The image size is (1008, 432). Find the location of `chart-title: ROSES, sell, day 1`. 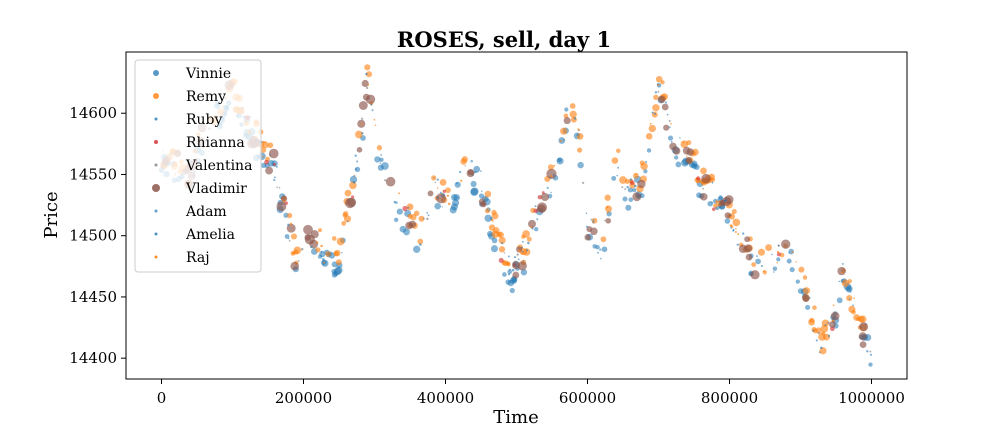

chart-title: ROSES, sell, day 1 is located at coordinates (504, 39).